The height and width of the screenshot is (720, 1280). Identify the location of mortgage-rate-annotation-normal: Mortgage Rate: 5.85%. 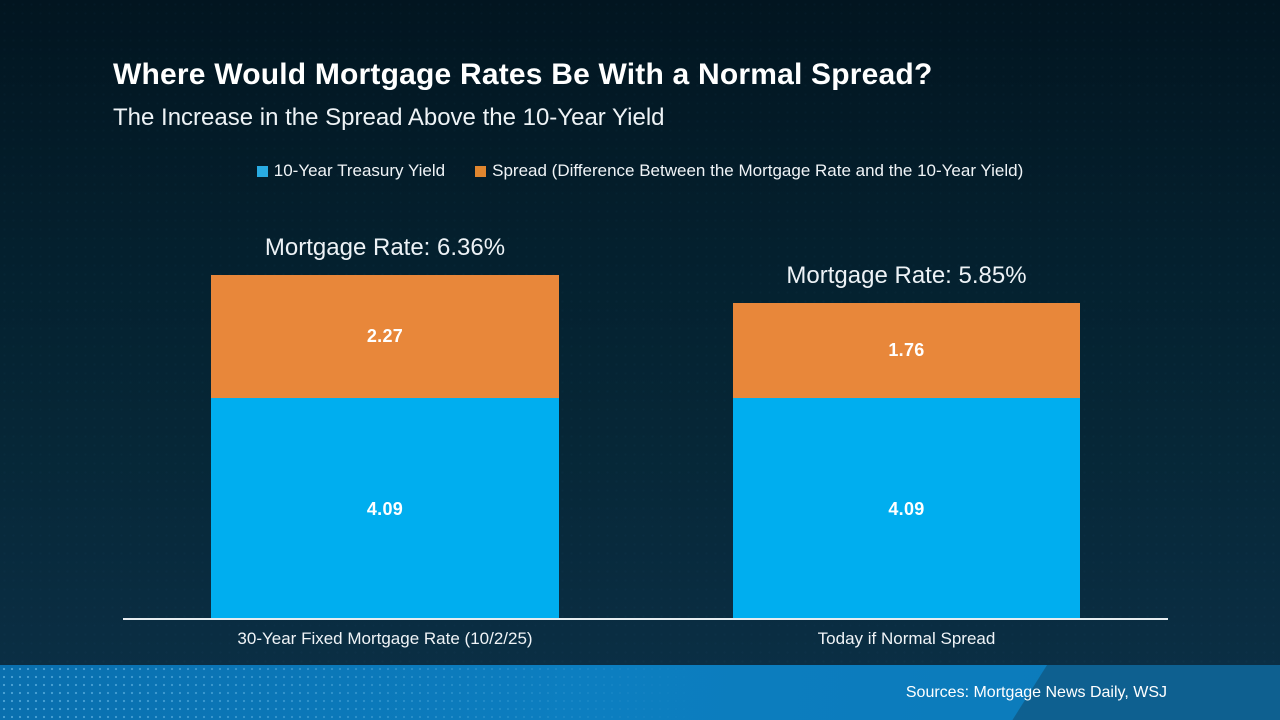
(906, 275).